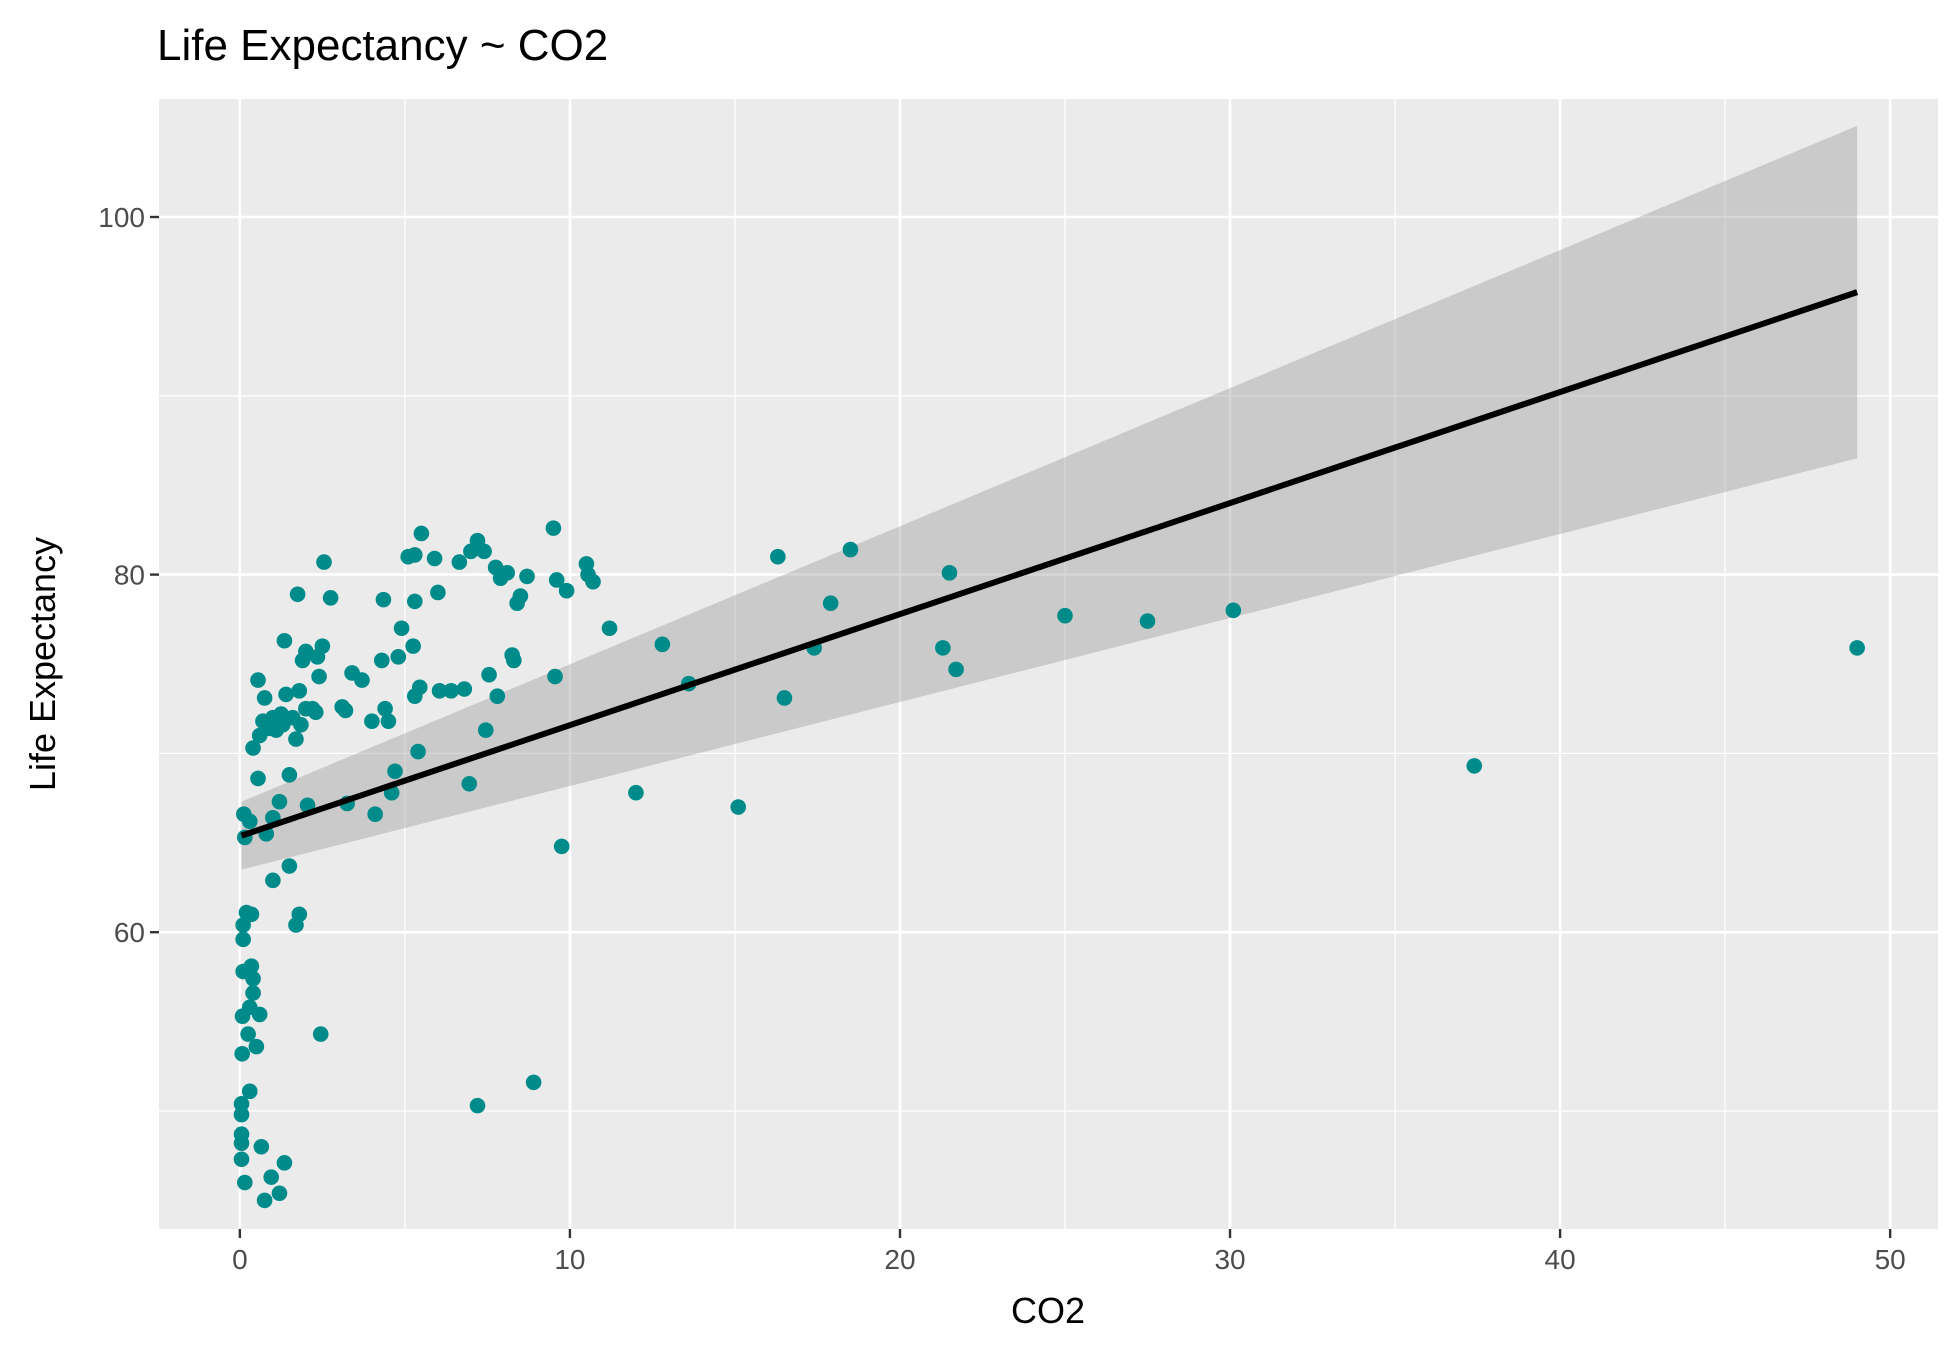  What do you see at coordinates (240, 1259) in the screenshot?
I see `x-tick-label: 0` at bounding box center [240, 1259].